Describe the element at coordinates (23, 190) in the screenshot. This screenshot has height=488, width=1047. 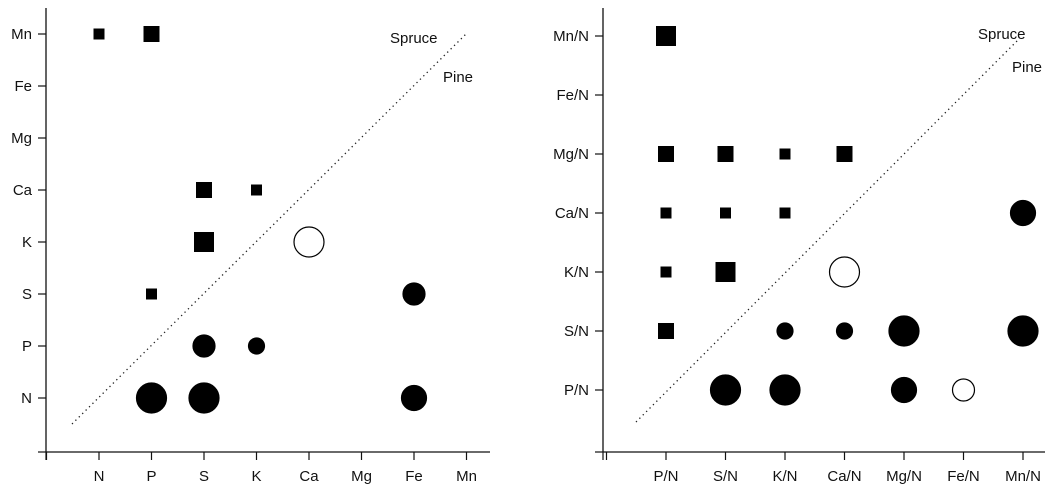
I see `y-tick-label: Ca` at that location.